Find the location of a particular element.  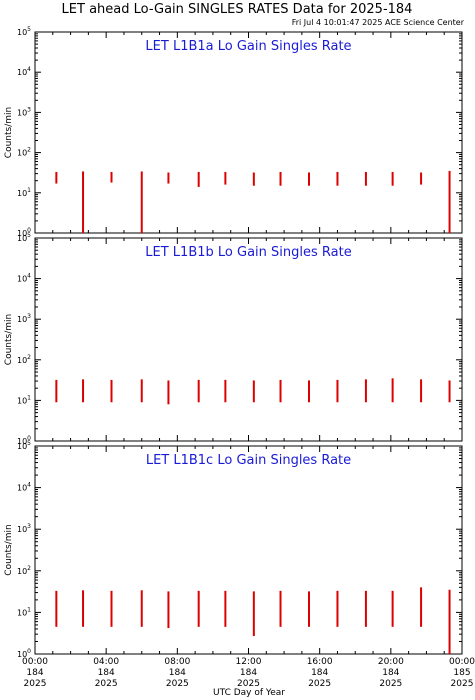

x-tick-label-time: 04:00 is located at coordinates (106, 662).